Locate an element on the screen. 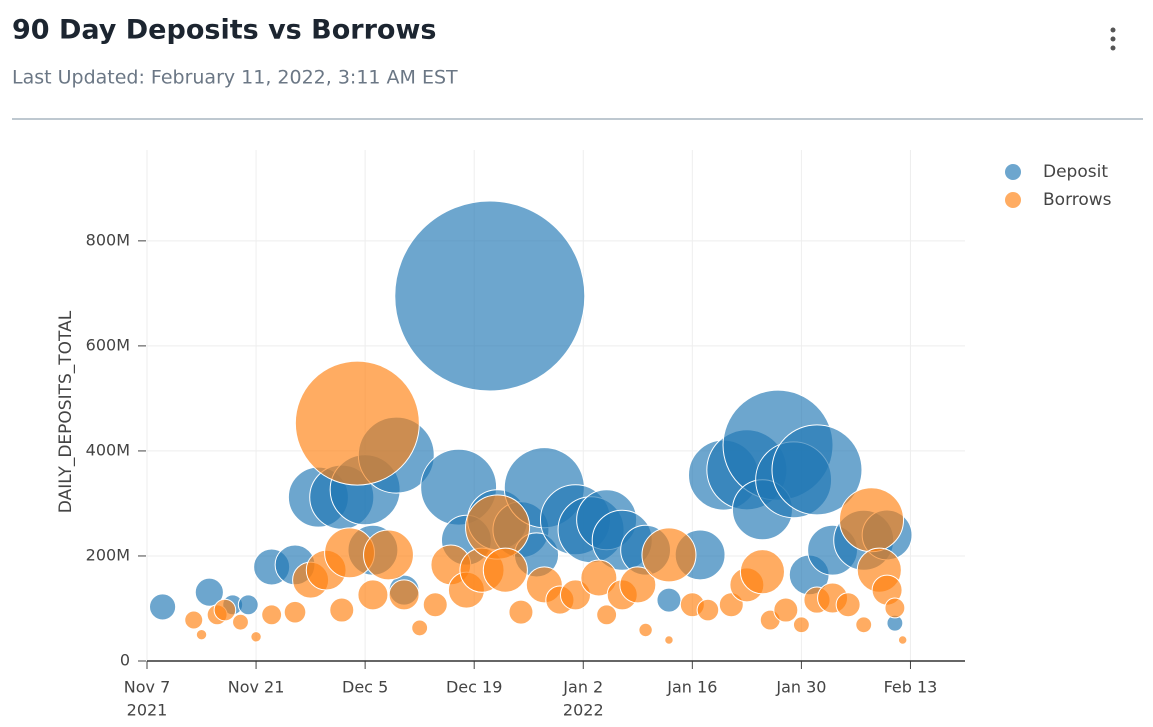 The width and height of the screenshot is (1153, 727). chart-title: 90 Day Deposits vs Borrows is located at coordinates (224, 30).